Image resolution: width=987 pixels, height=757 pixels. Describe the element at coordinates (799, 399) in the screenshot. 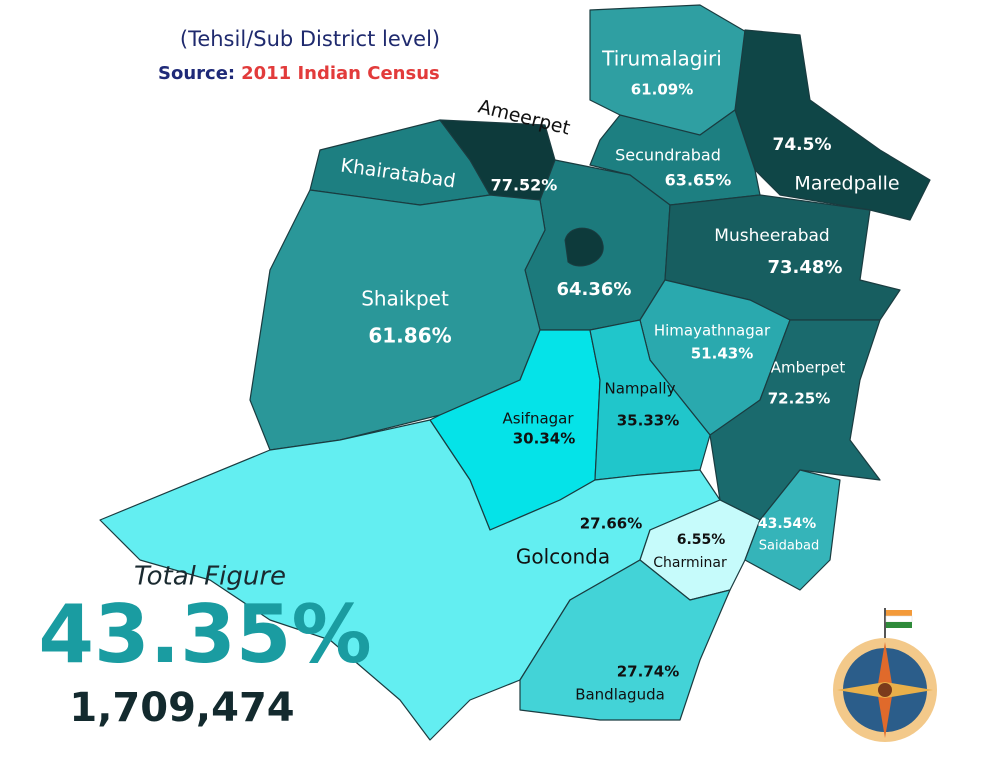

I see `region-value: 72.25%` at that location.